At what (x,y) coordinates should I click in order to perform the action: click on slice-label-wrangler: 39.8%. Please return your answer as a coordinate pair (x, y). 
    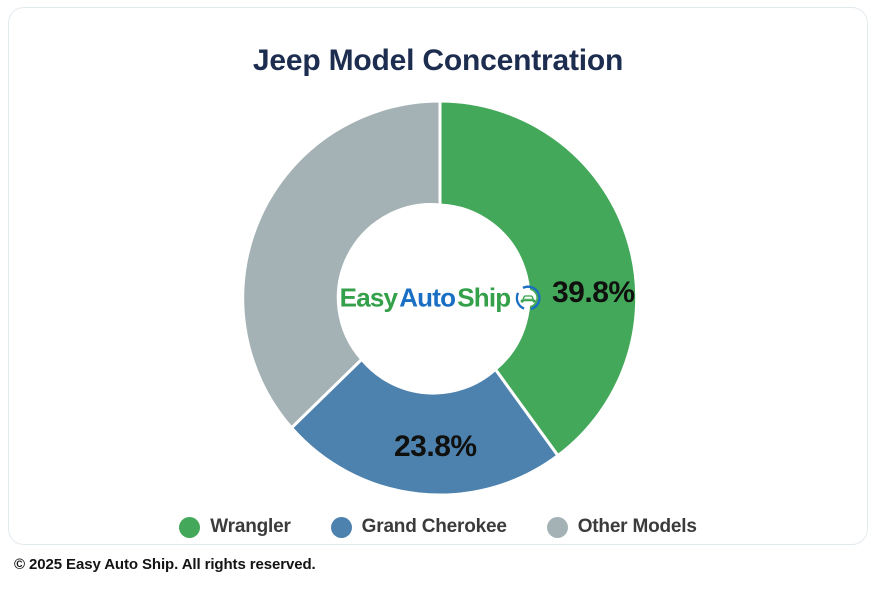
    Looking at the image, I should click on (593, 292).